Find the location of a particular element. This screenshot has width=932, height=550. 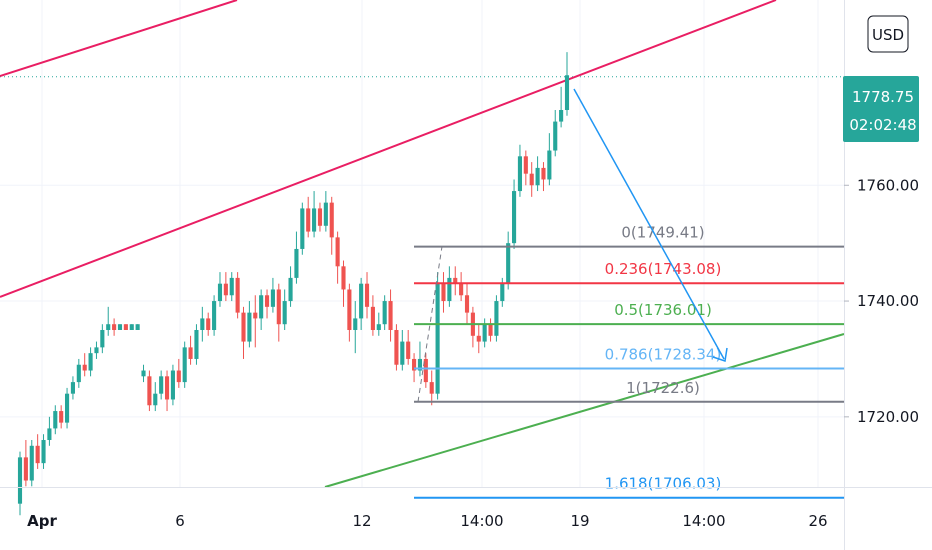

fib-level-label: 0.5(1736.01) is located at coordinates (663, 310).